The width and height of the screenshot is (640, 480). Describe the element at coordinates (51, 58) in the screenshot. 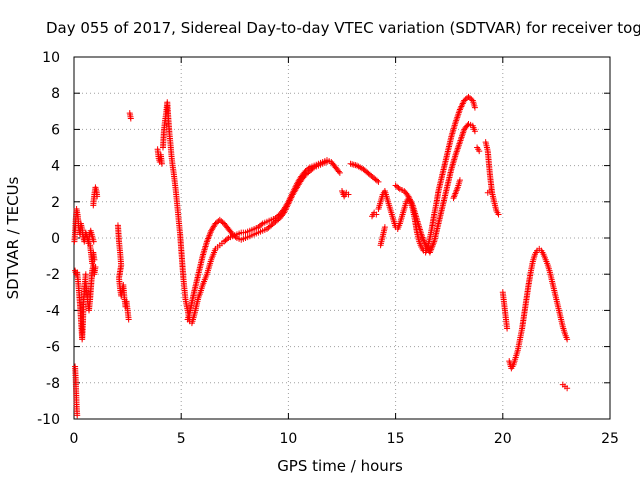

I see `y-tick-label: 10` at that location.